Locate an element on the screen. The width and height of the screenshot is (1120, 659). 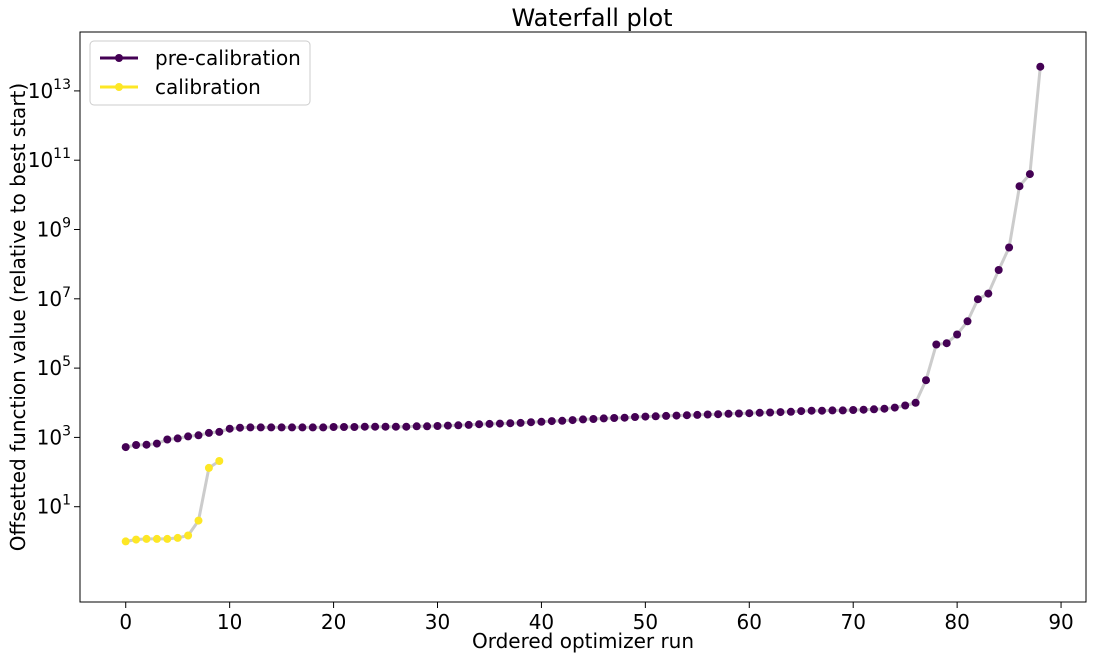
y-axis-ticks: 10¹ 10³ 10⁵ 10⁷ 10⁹ 10¹¹ 10¹³ is located at coordinates (54, 298).